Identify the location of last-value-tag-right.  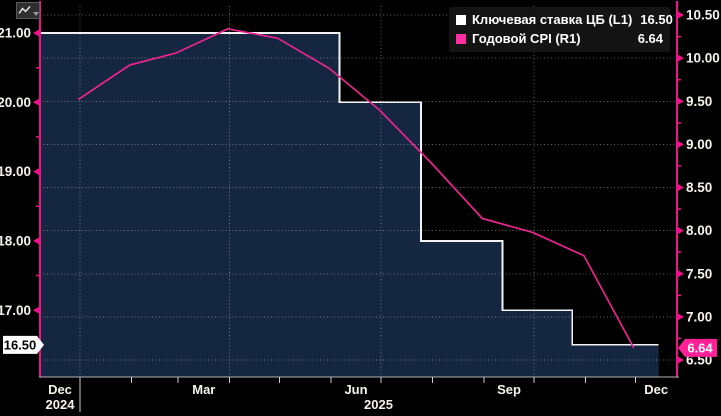
(697, 347).